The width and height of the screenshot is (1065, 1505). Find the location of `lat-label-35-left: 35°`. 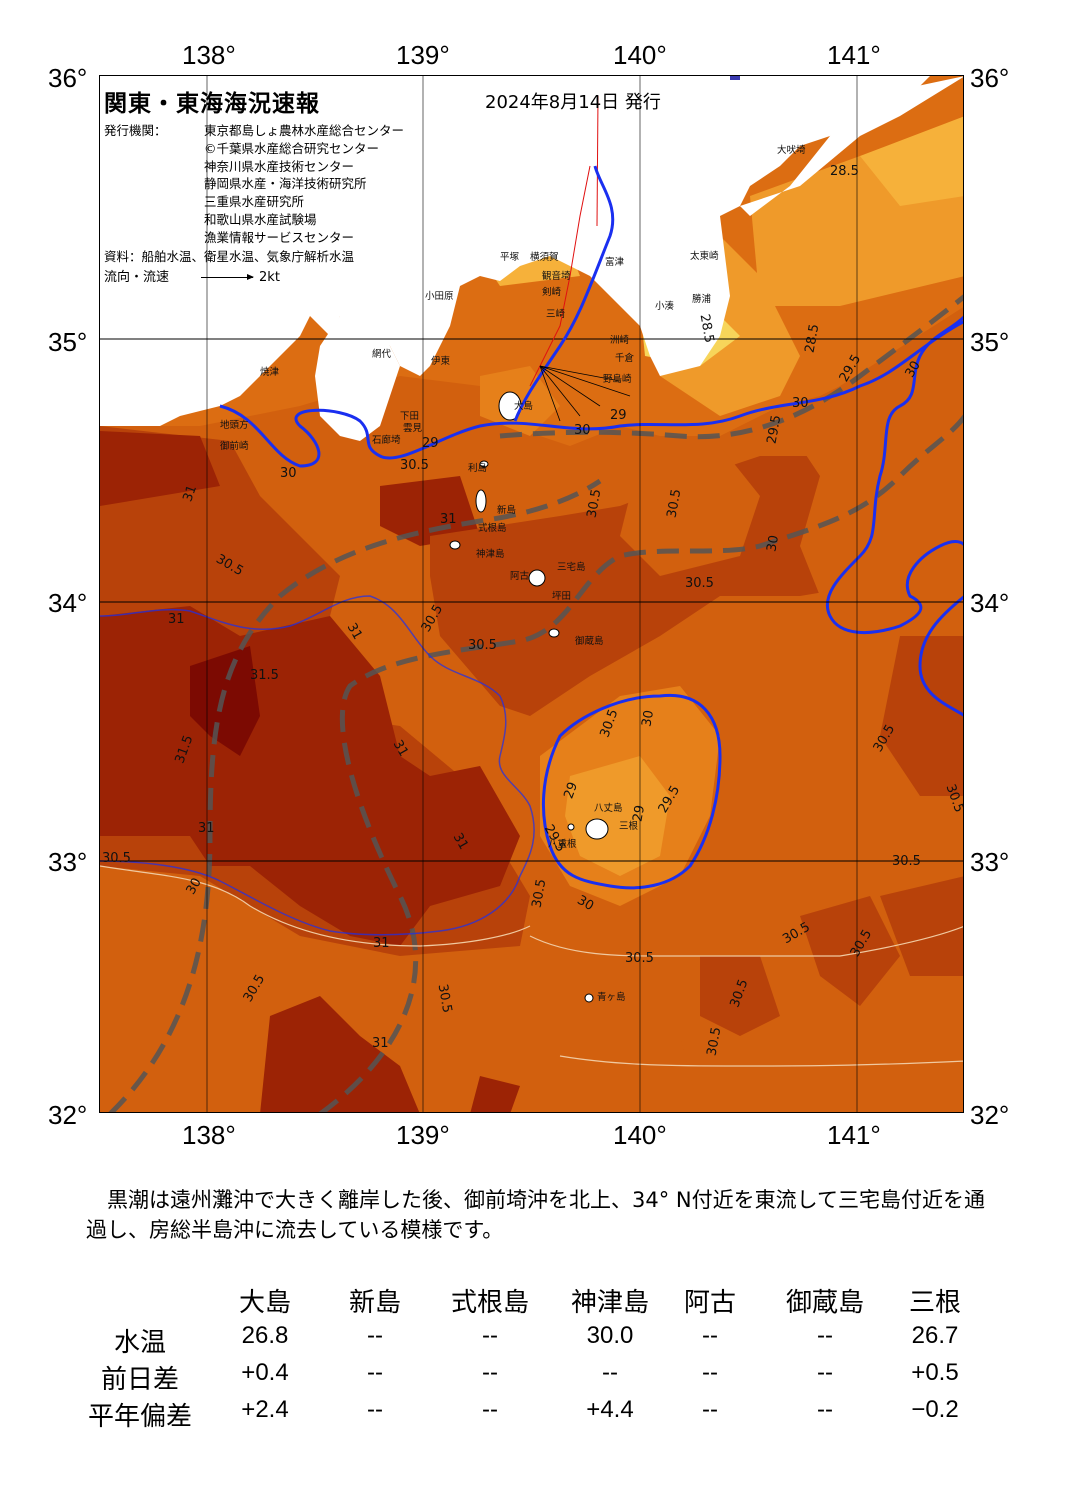

lat-label-35-left: 35° is located at coordinates (68, 342).